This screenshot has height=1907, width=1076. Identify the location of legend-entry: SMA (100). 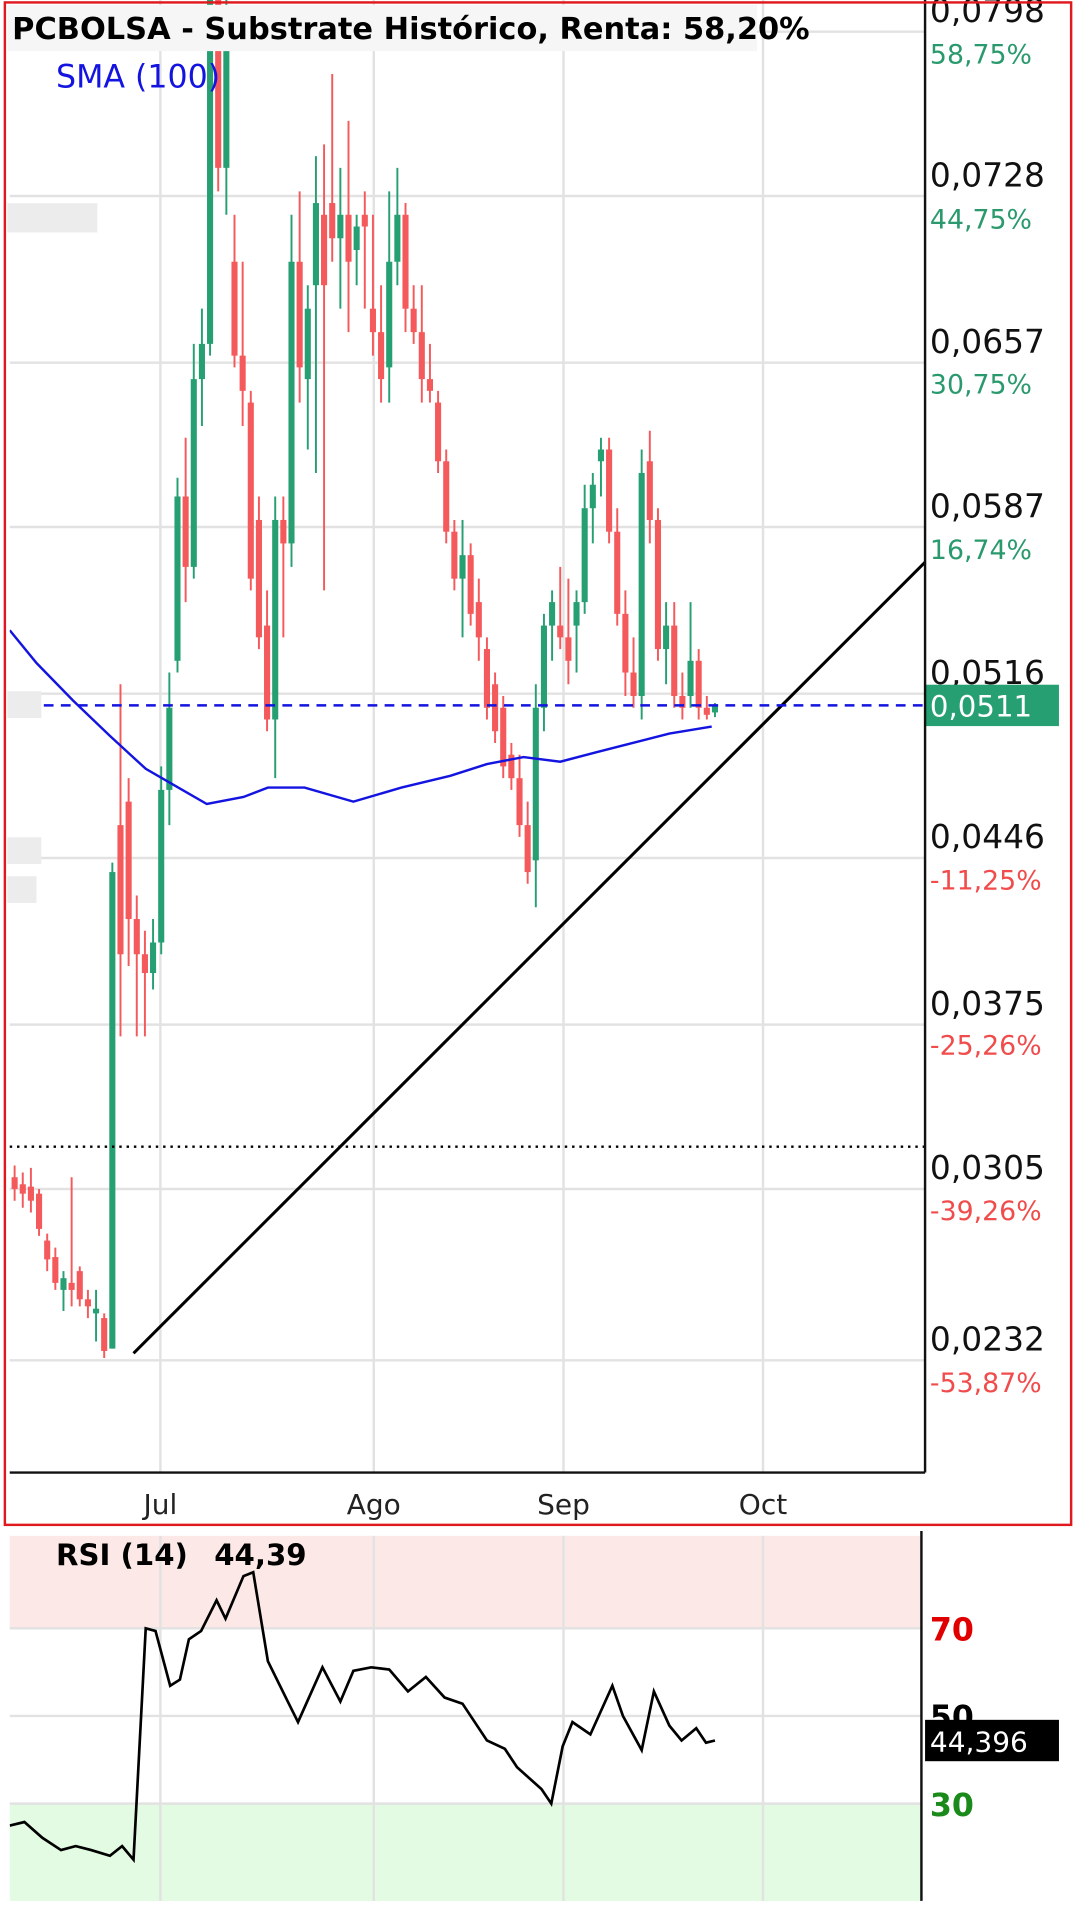
(138, 78).